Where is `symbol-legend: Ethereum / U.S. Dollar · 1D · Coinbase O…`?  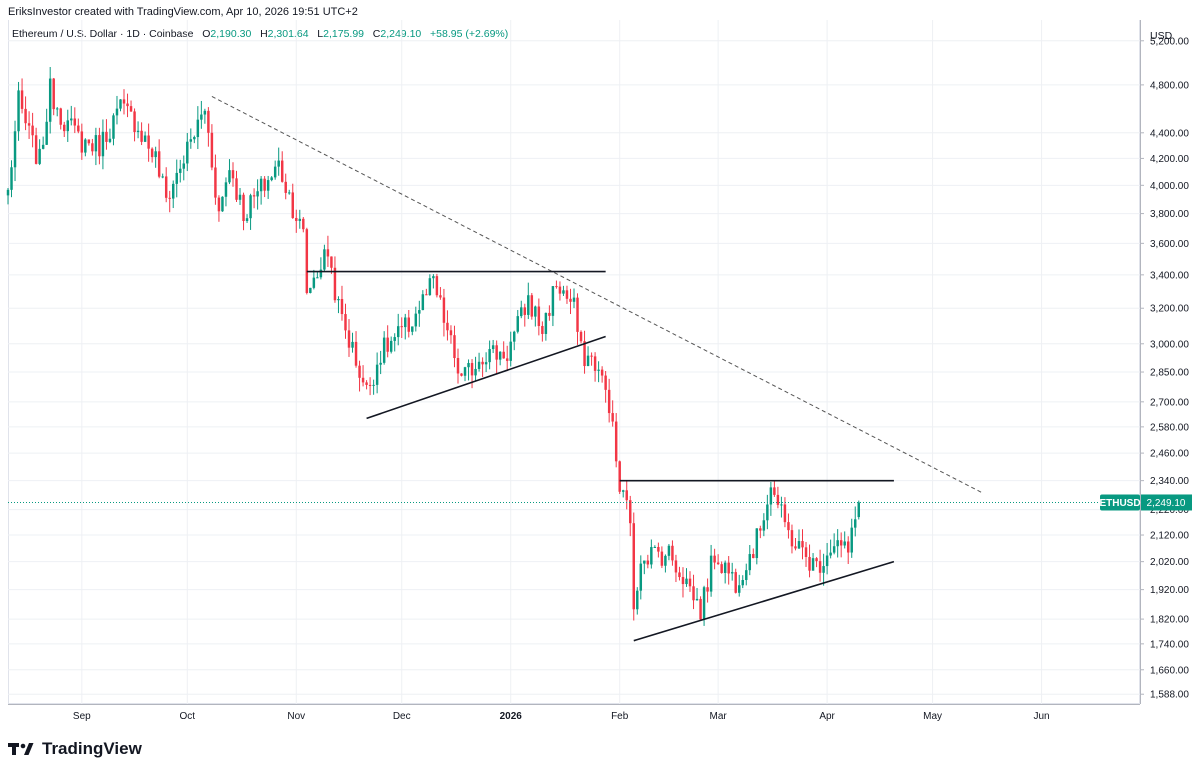
symbol-legend: Ethereum / U.S. Dollar · 1D · Coinbase O… is located at coordinates (260, 34).